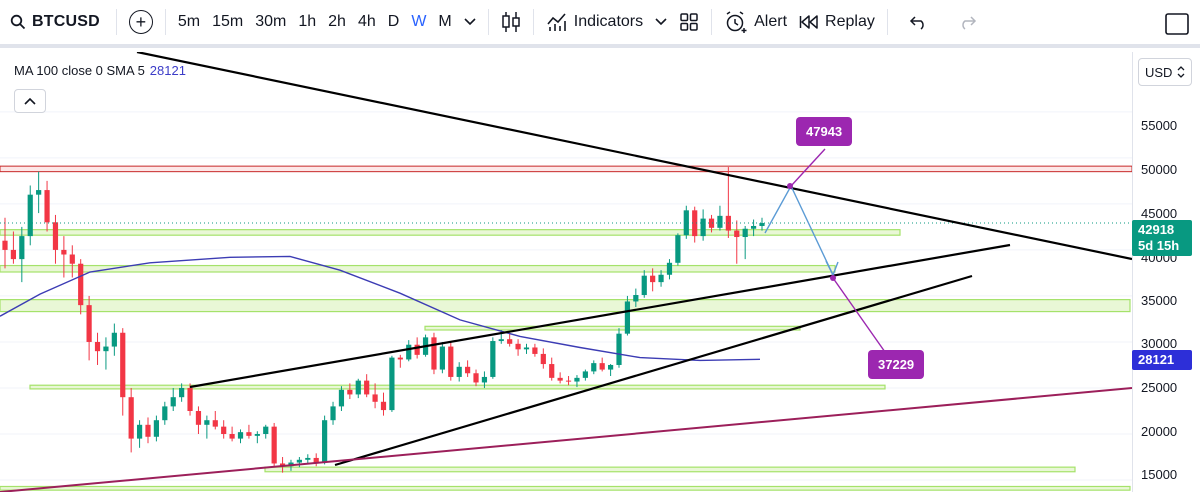 This screenshot has height=492, width=1200. Describe the element at coordinates (419, 21) in the screenshot. I see `interval-w: W` at that location.